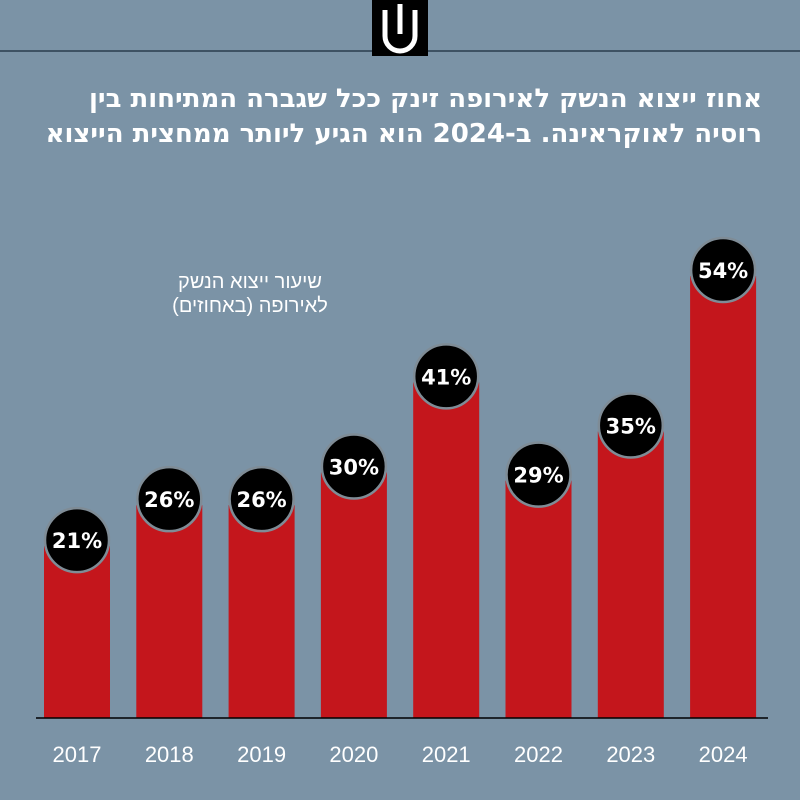  I want to click on value-label-2022: 29%, so click(538, 476).